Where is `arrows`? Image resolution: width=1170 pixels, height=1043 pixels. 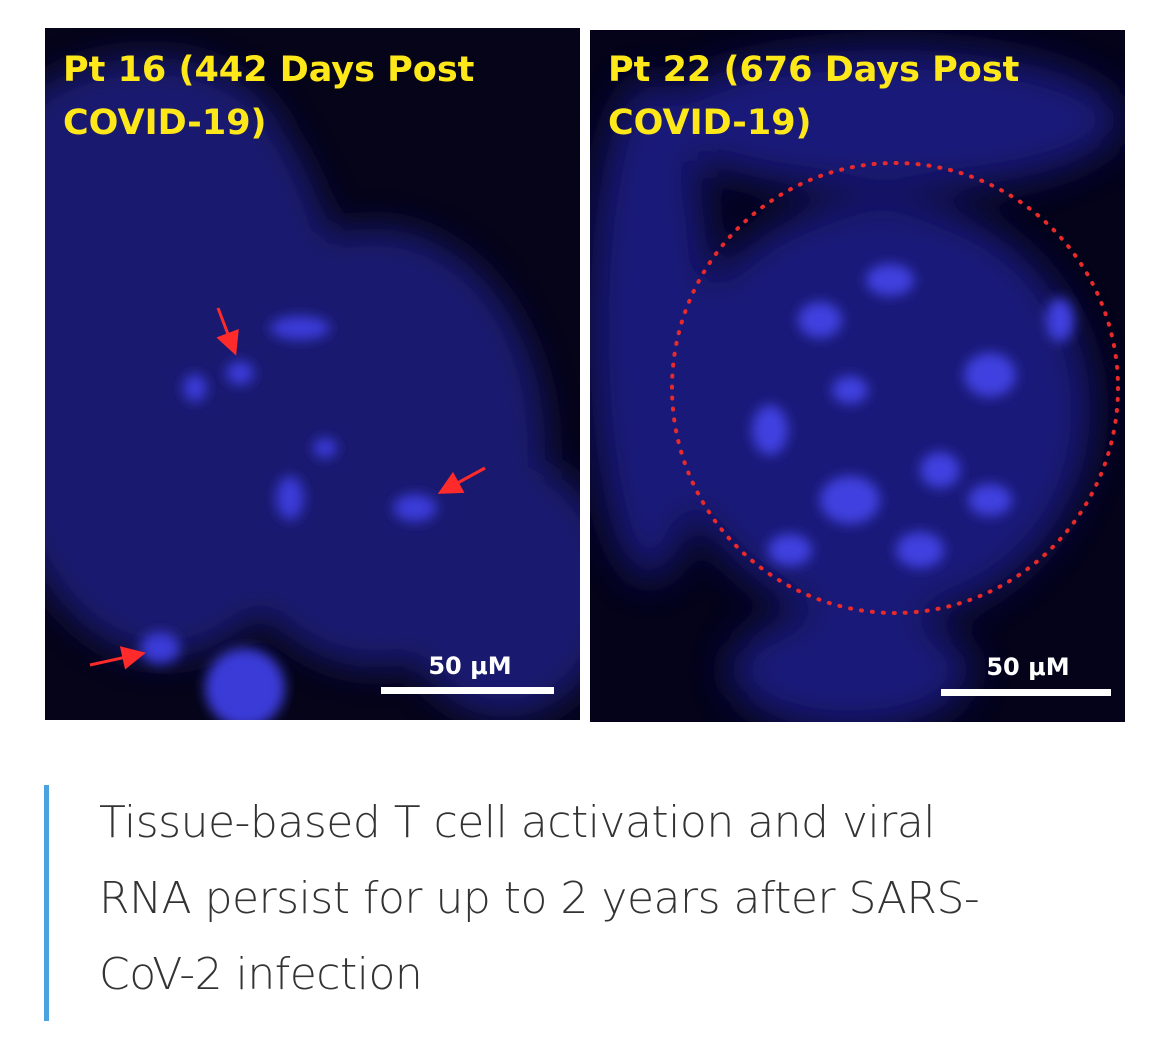
arrows is located at coordinates (287, 488).